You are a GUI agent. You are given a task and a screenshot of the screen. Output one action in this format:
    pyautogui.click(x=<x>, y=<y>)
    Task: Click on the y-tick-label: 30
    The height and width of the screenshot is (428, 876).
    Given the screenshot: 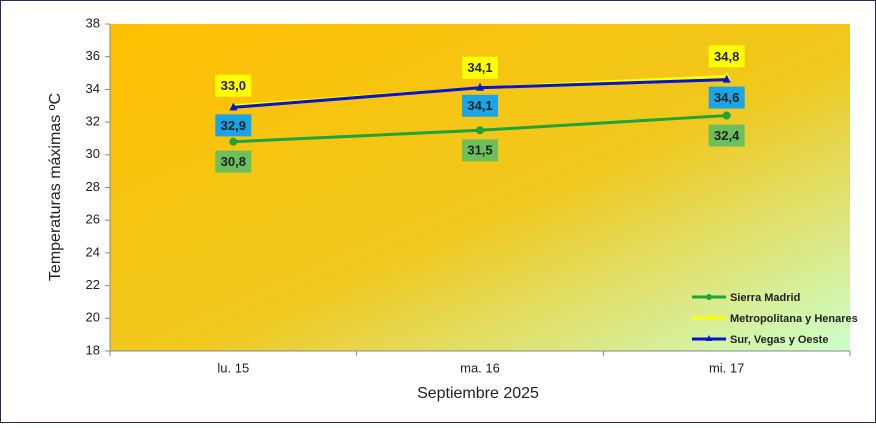 What is the action you would take?
    pyautogui.click(x=93, y=153)
    